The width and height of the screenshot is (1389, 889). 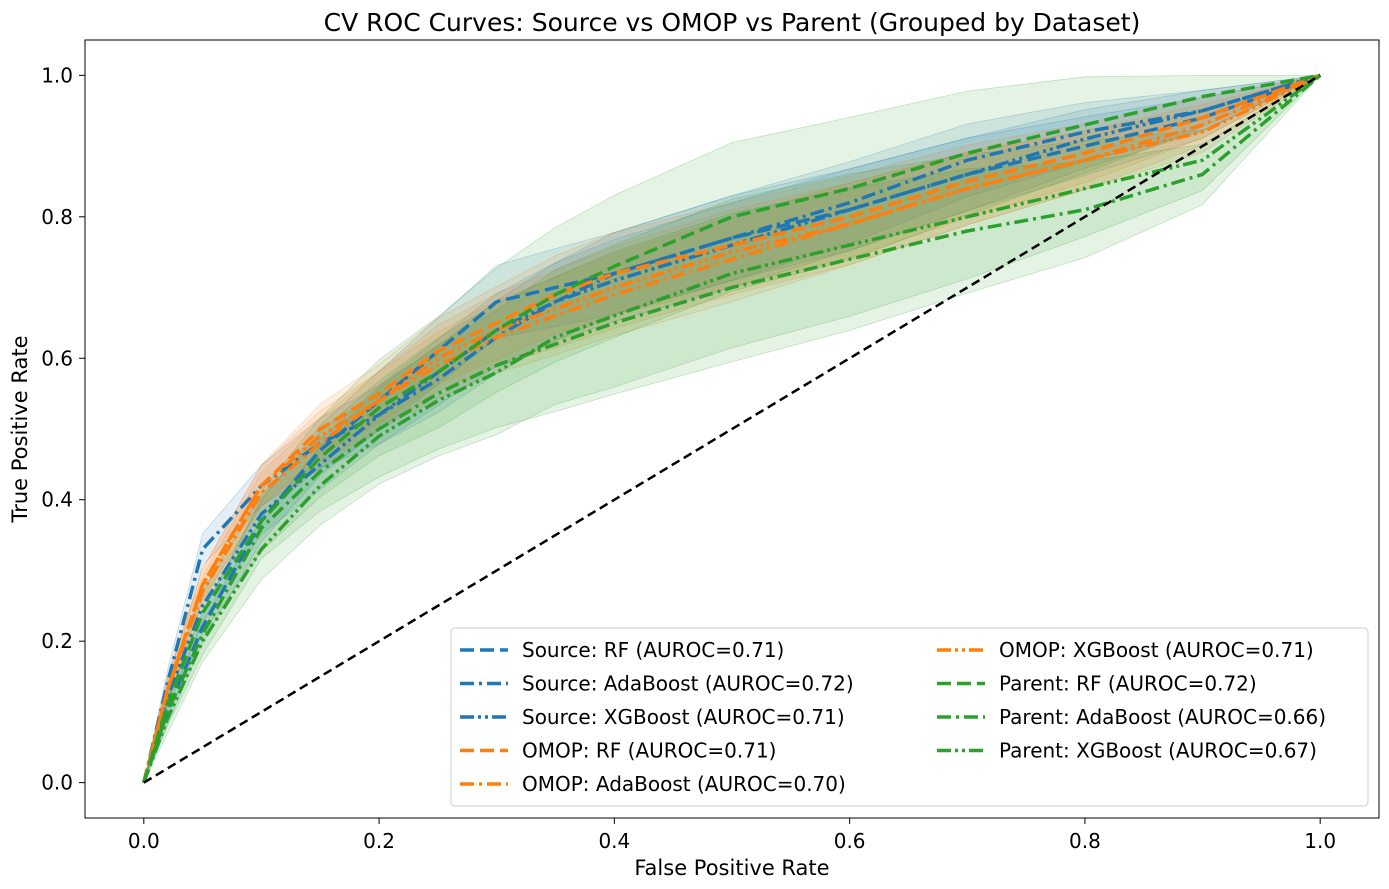 What do you see at coordinates (1162, 717) in the screenshot?
I see `legend-label: Parent: AdaBoost (AUROC=0.66)` at bounding box center [1162, 717].